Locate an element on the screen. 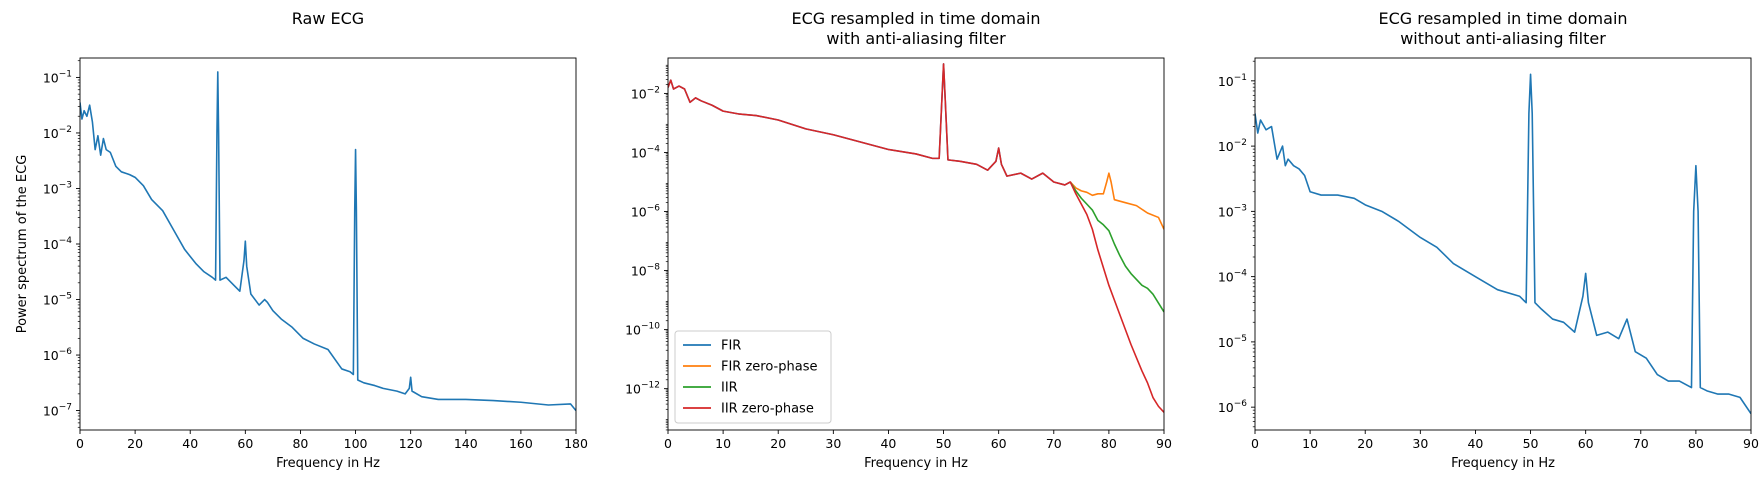  y-tick-label: 10⁻¹ is located at coordinates (1232, 81).